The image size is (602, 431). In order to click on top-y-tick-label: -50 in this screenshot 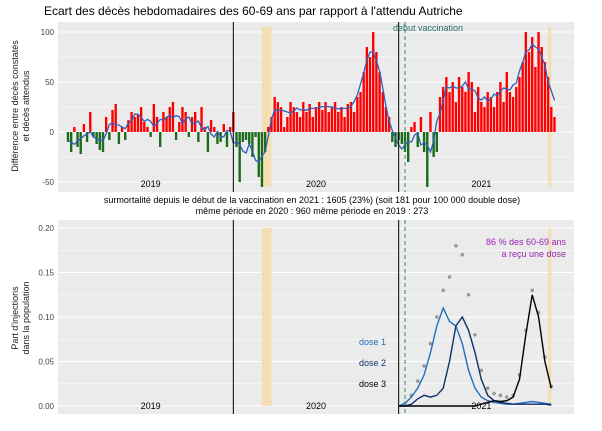, I will do `click(48, 182)`.